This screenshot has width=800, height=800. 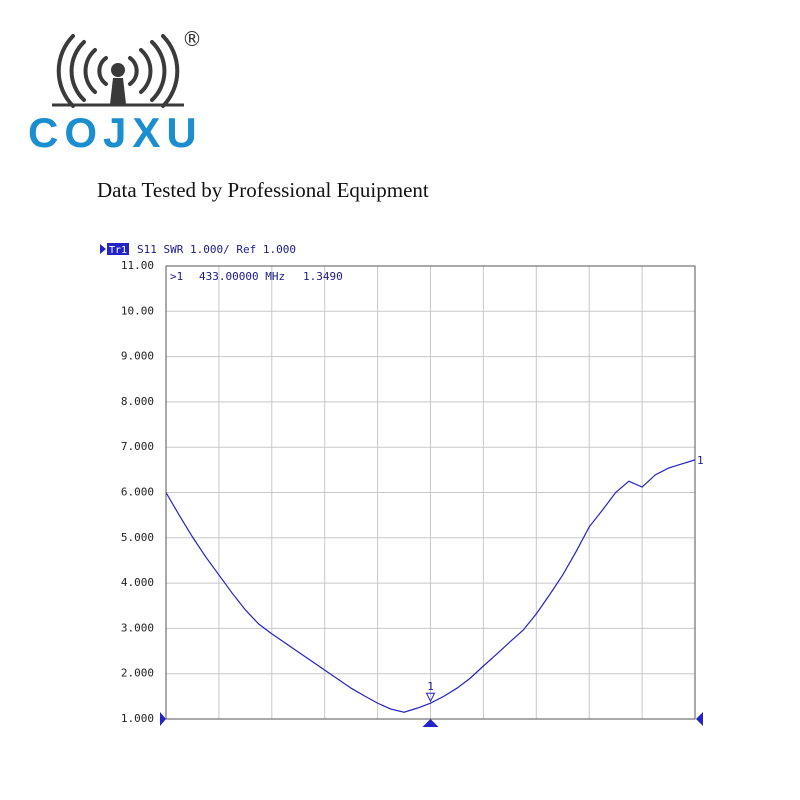 I want to click on y-tick-label: 9.000, so click(x=137, y=356).